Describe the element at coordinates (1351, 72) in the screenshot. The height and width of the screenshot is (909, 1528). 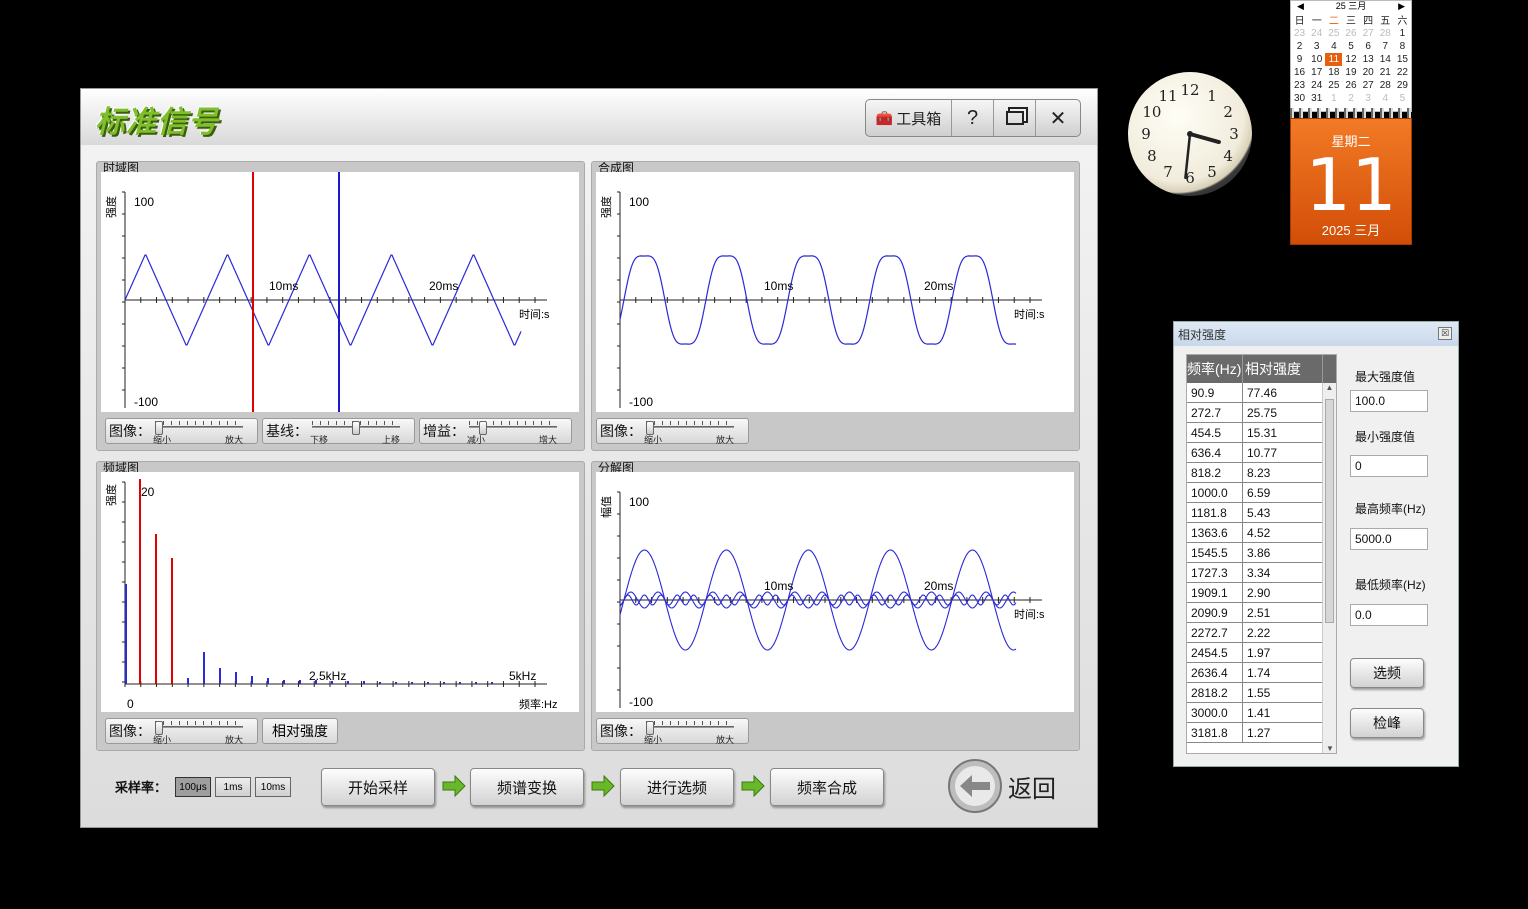
I see `calendar-day-cell: 19` at that location.